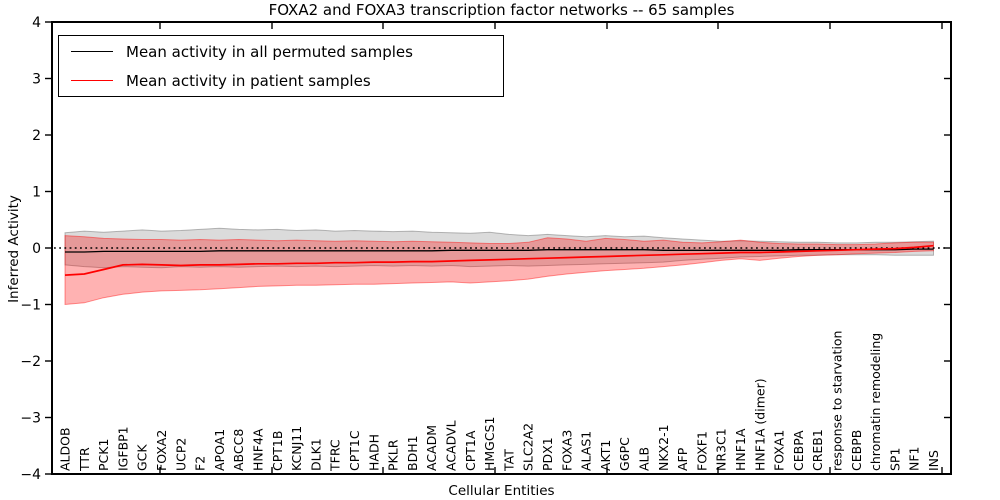  I want to click on x-category-label: TAT, so click(508, 460).